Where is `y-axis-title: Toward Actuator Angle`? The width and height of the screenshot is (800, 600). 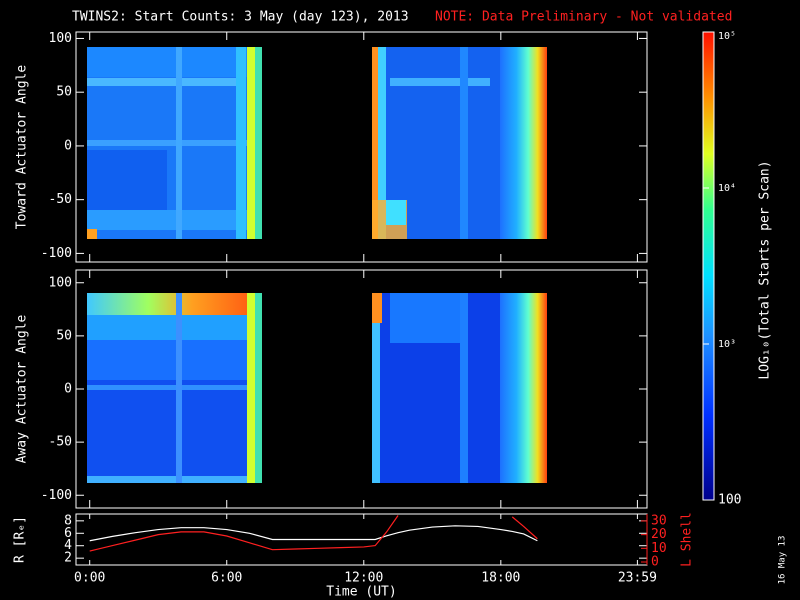 y-axis-title: Toward Actuator Angle is located at coordinates (22, 147).